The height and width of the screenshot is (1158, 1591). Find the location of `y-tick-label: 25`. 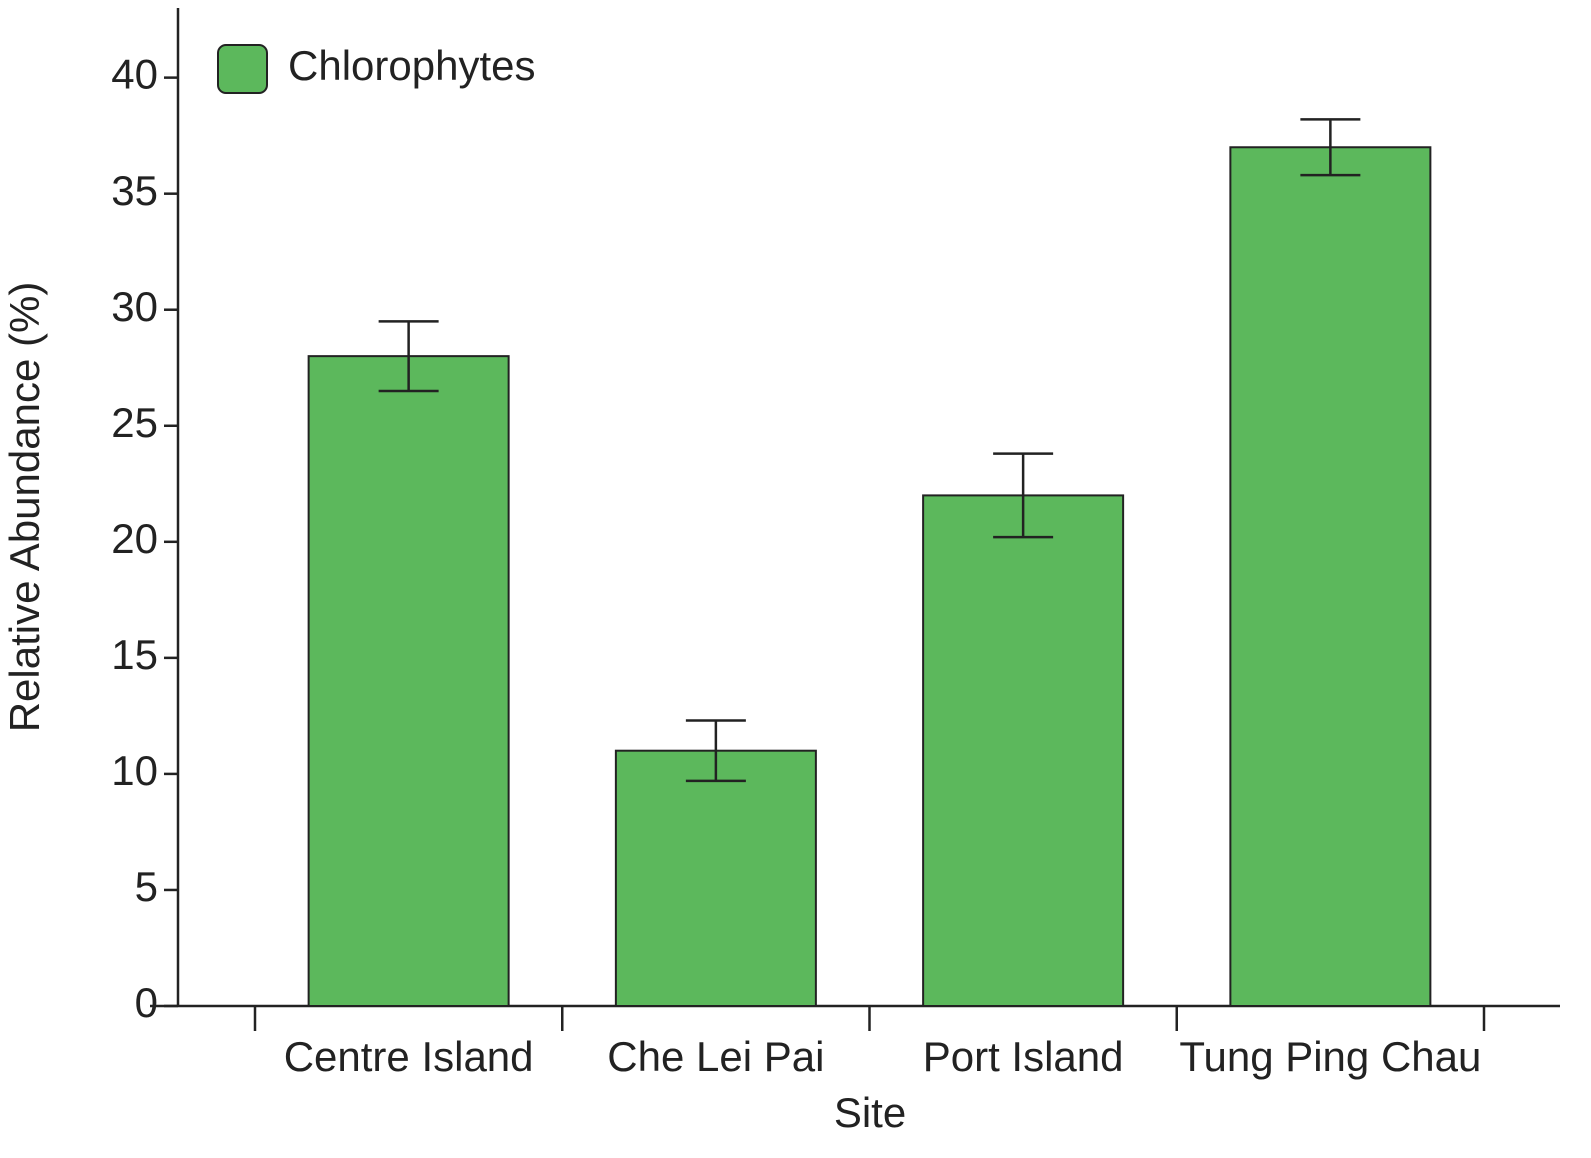

y-tick-label: 25 is located at coordinates (134, 422).